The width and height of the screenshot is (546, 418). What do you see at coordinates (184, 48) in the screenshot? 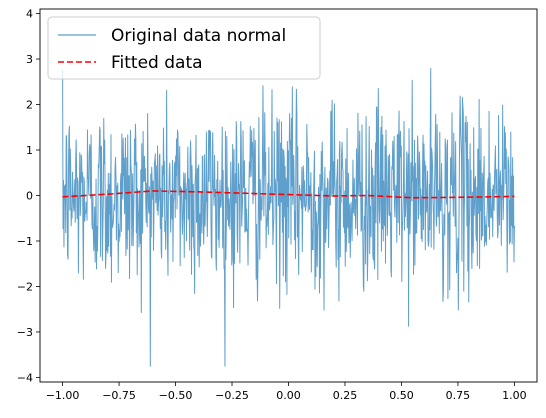
I see `legend: Original data normal Fitted data` at bounding box center [184, 48].